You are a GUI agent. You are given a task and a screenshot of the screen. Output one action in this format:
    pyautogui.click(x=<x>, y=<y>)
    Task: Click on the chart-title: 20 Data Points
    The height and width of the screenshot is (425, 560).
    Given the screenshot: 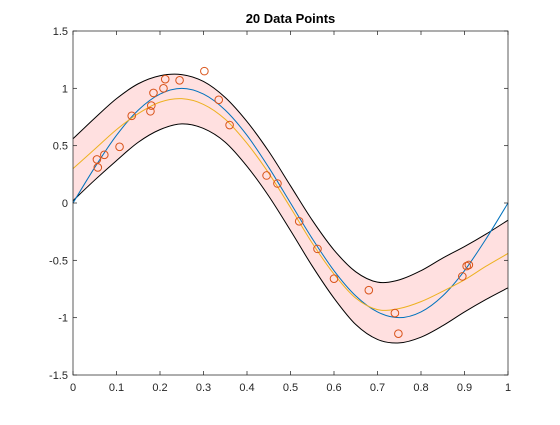 What is the action you would take?
    pyautogui.click(x=291, y=18)
    